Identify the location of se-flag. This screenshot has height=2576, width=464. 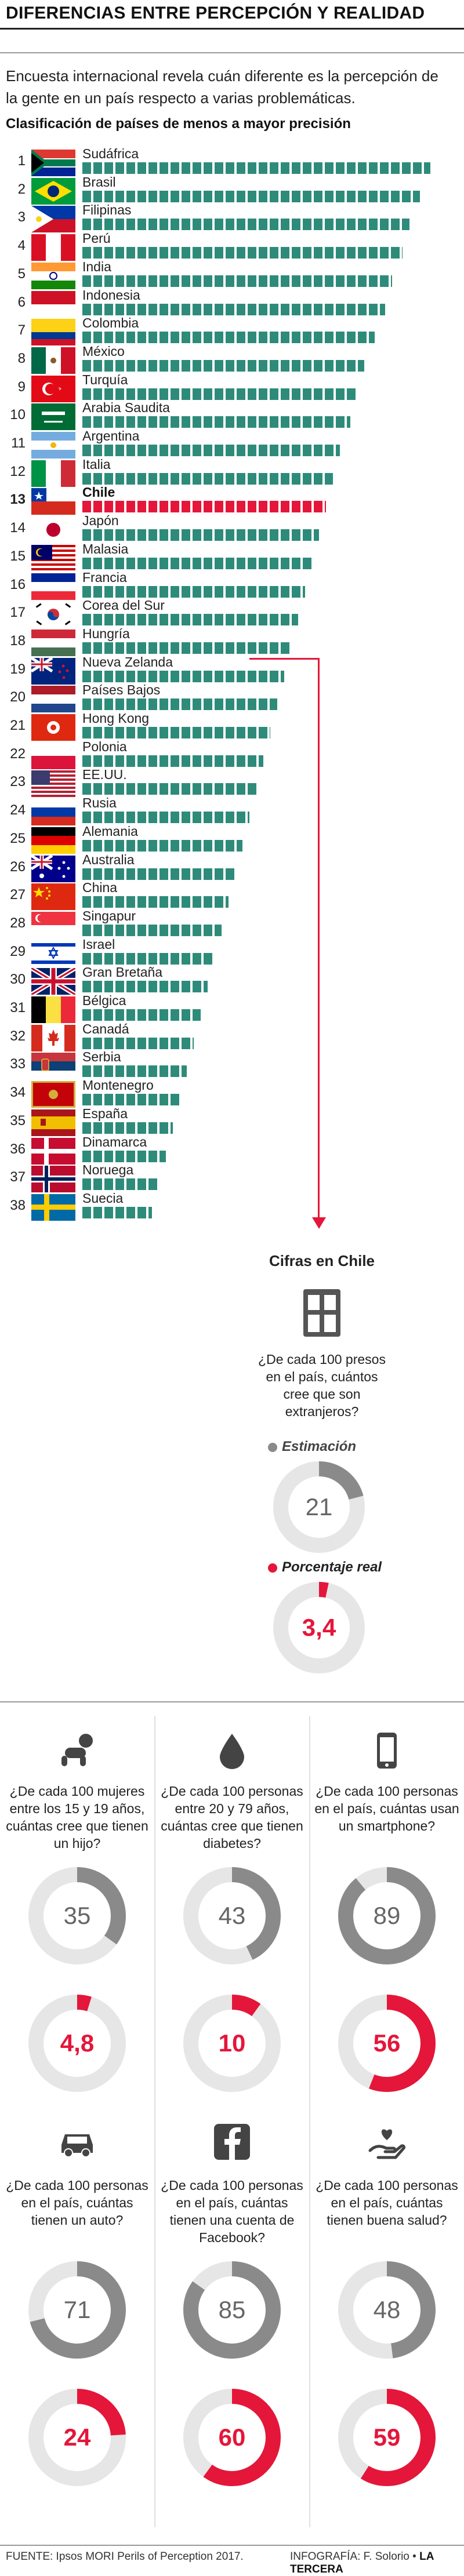
(53, 1207).